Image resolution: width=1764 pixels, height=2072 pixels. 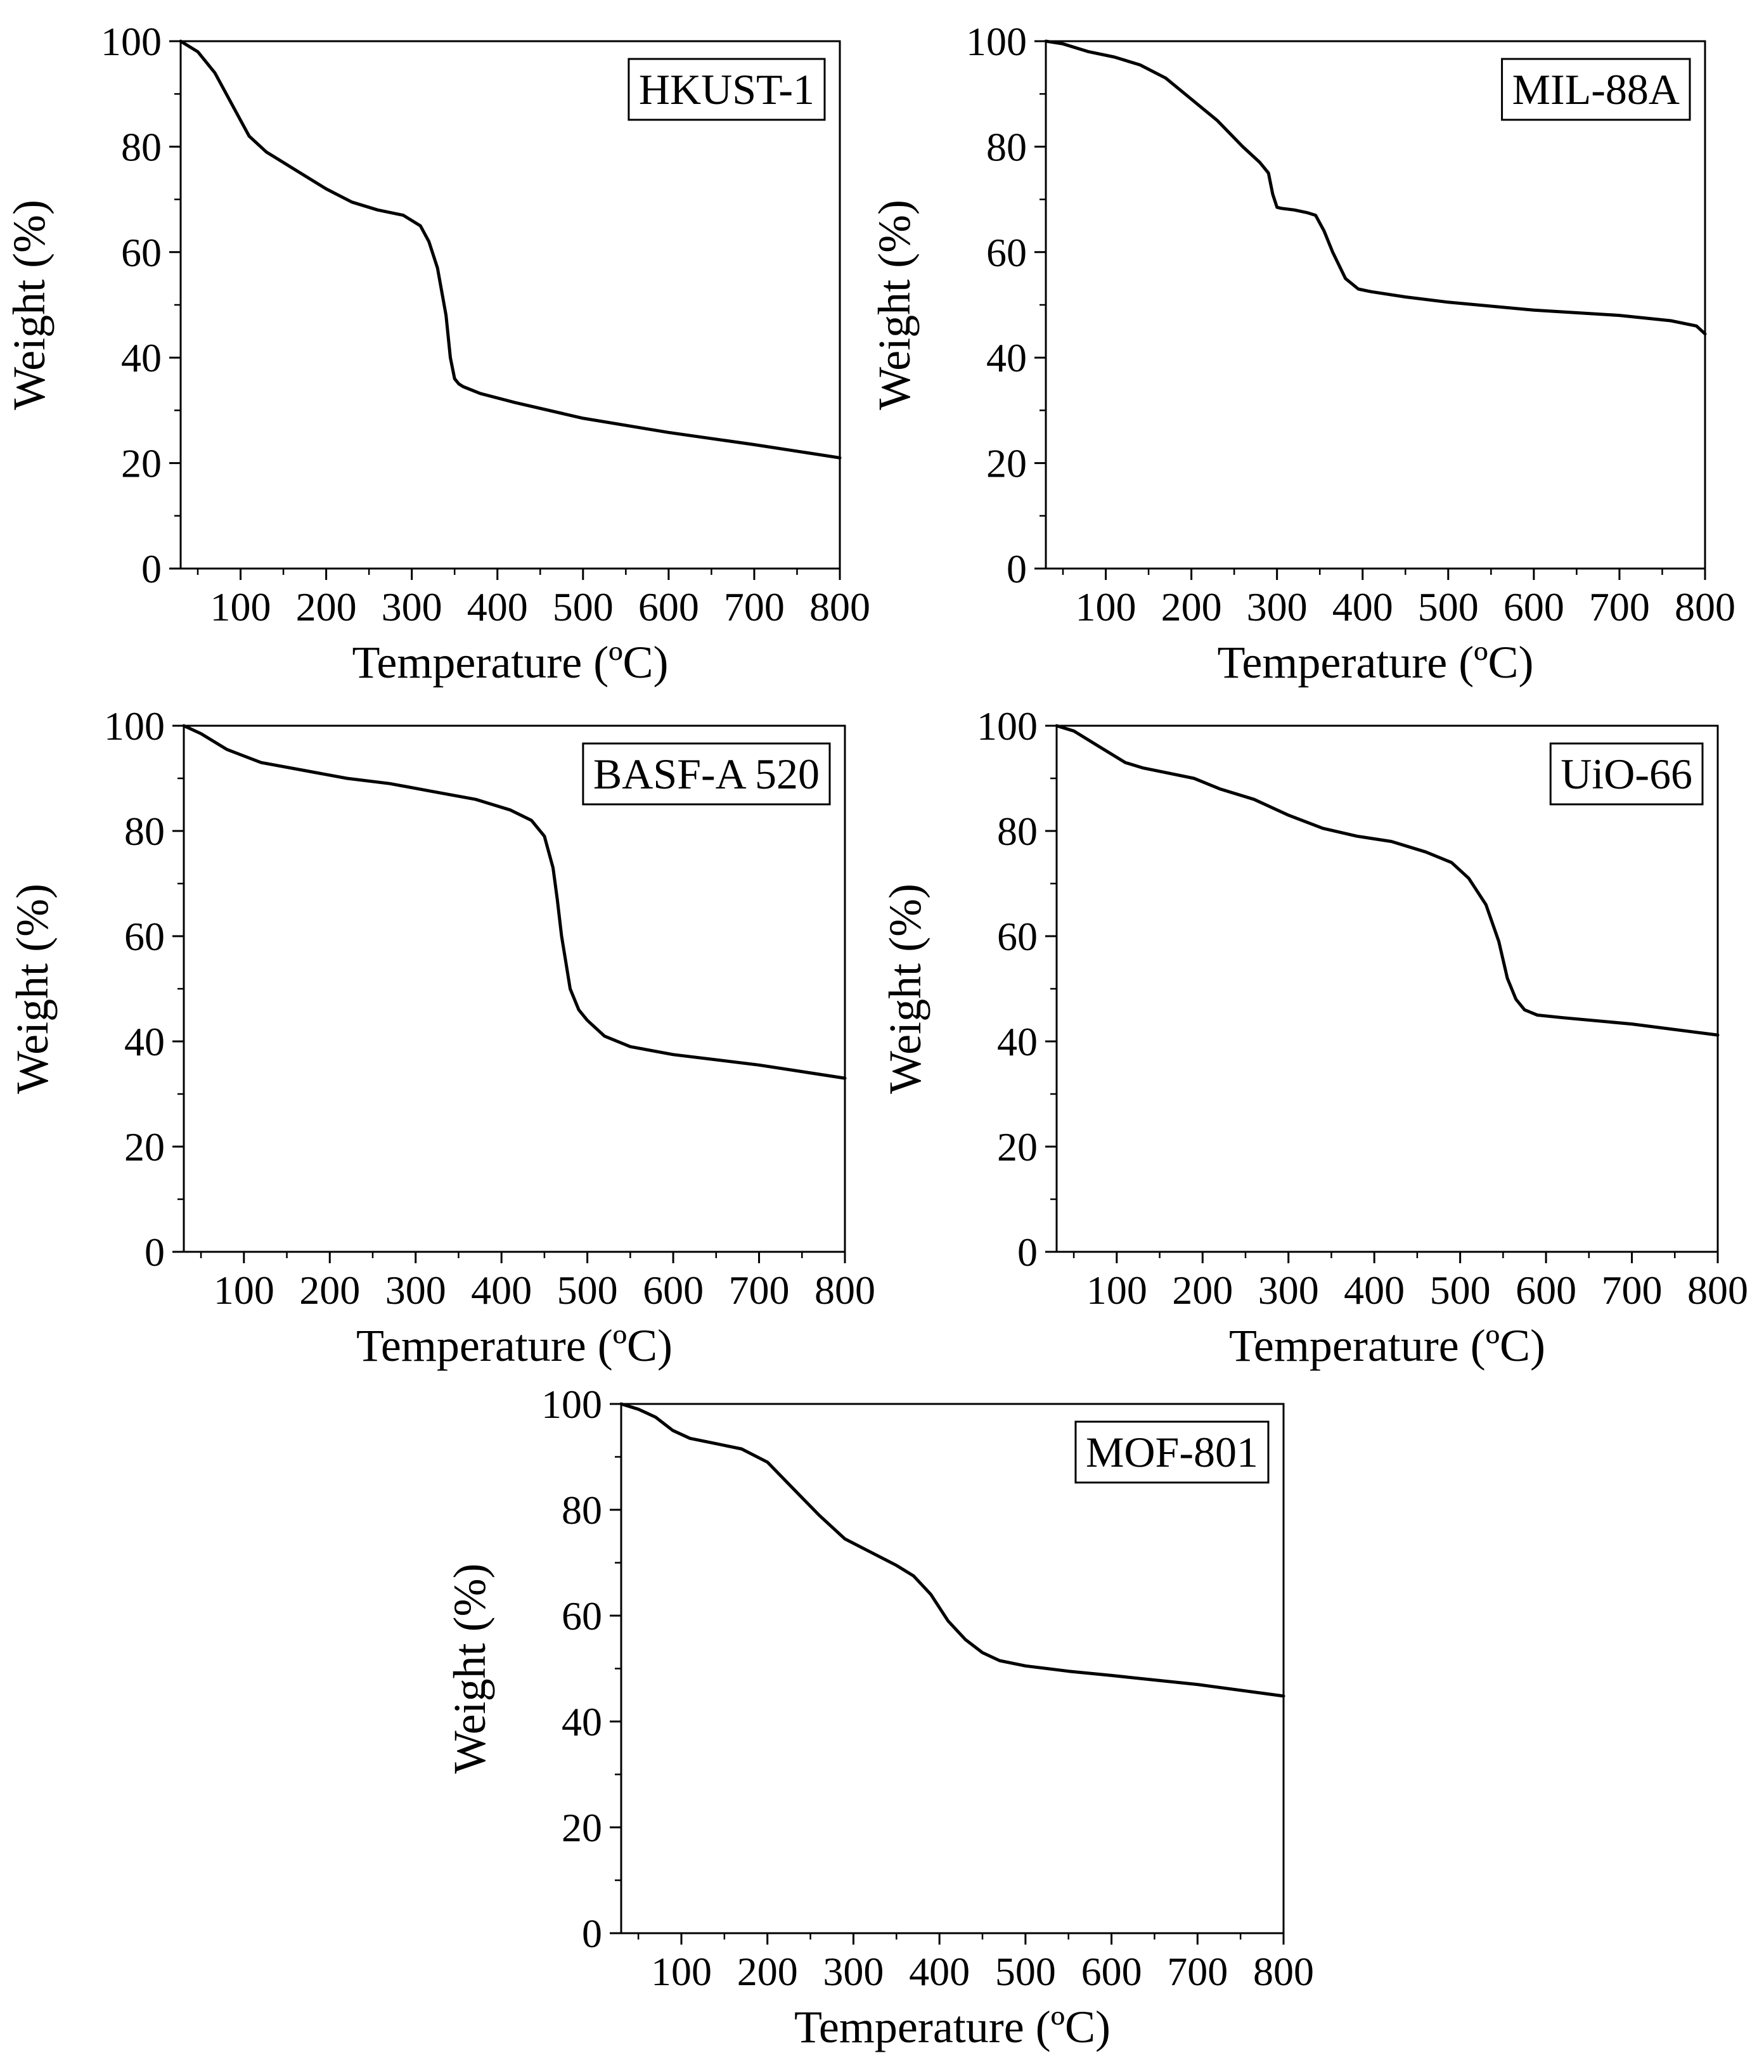 I want to click on sample-label: UiO-66, so click(x=1626, y=774).